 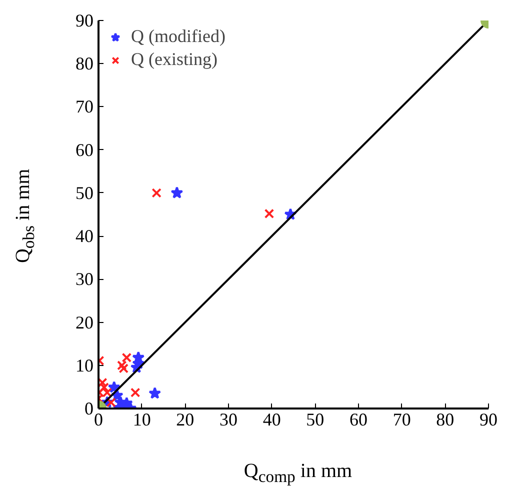 I want to click on x-tick-label: 20, so click(x=185, y=420).